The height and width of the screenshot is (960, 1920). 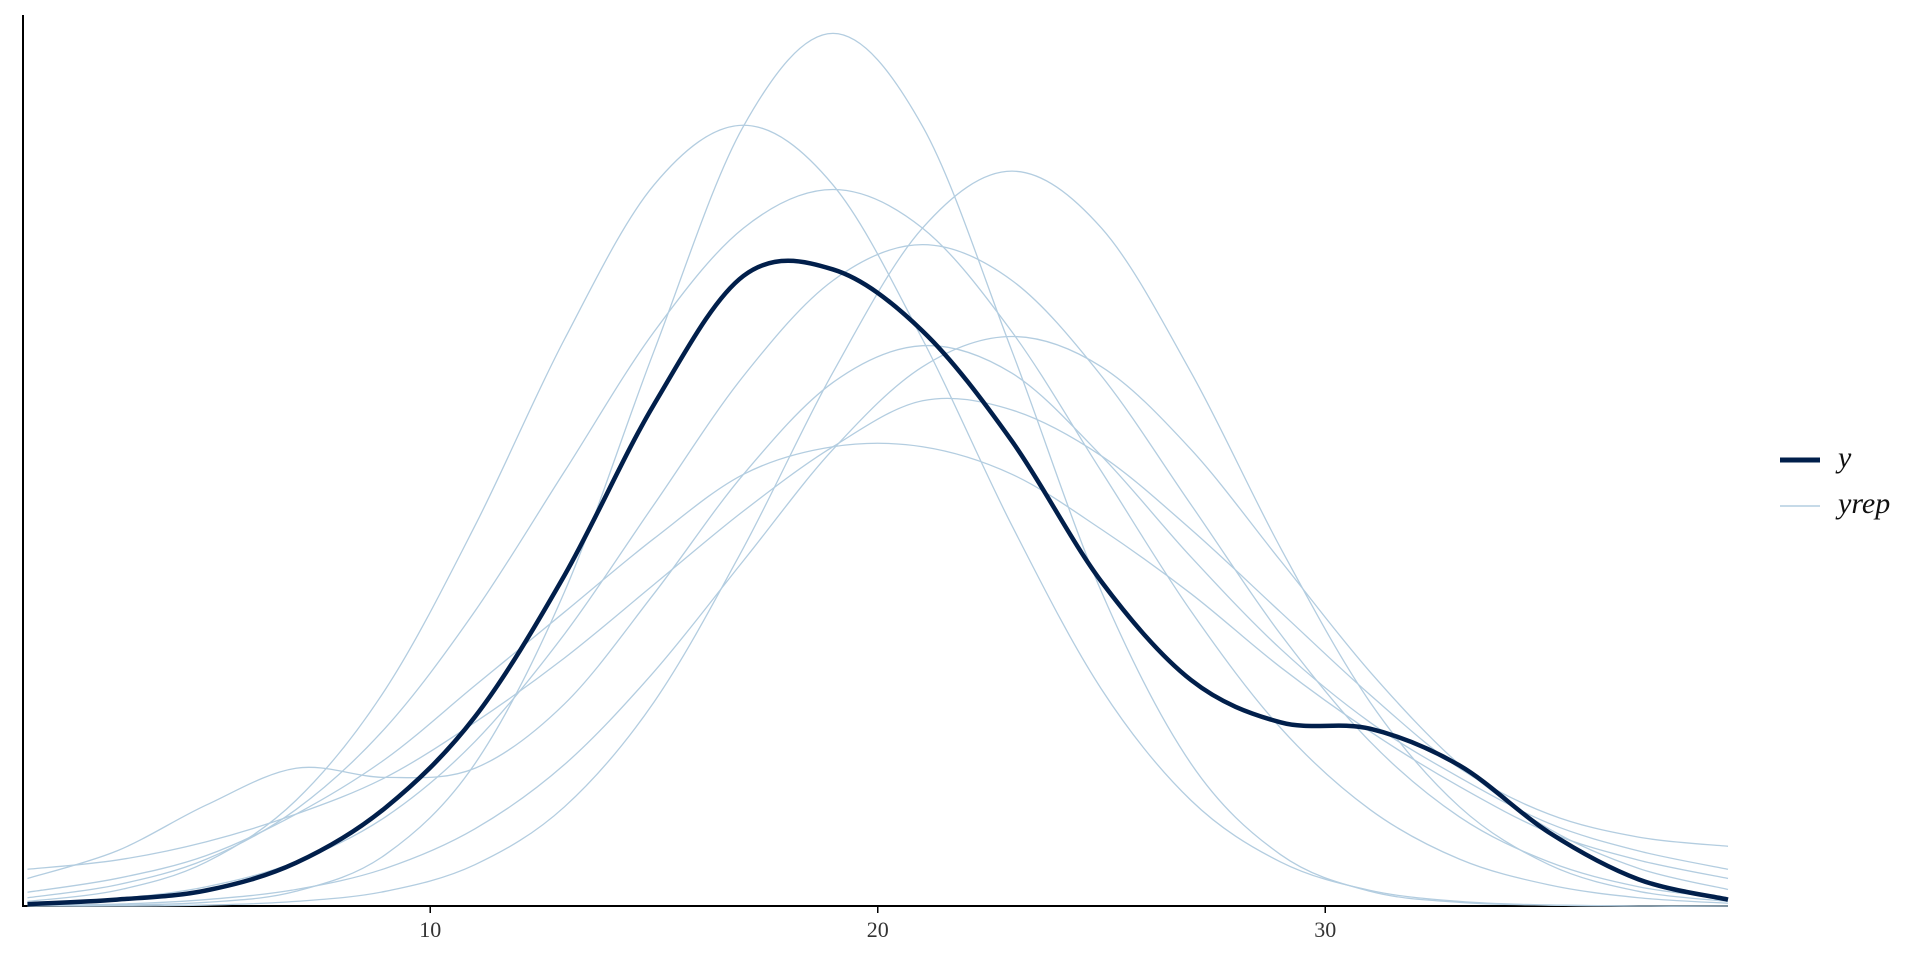 What do you see at coordinates (1325, 929) in the screenshot?
I see `x-tick-label: 30` at bounding box center [1325, 929].